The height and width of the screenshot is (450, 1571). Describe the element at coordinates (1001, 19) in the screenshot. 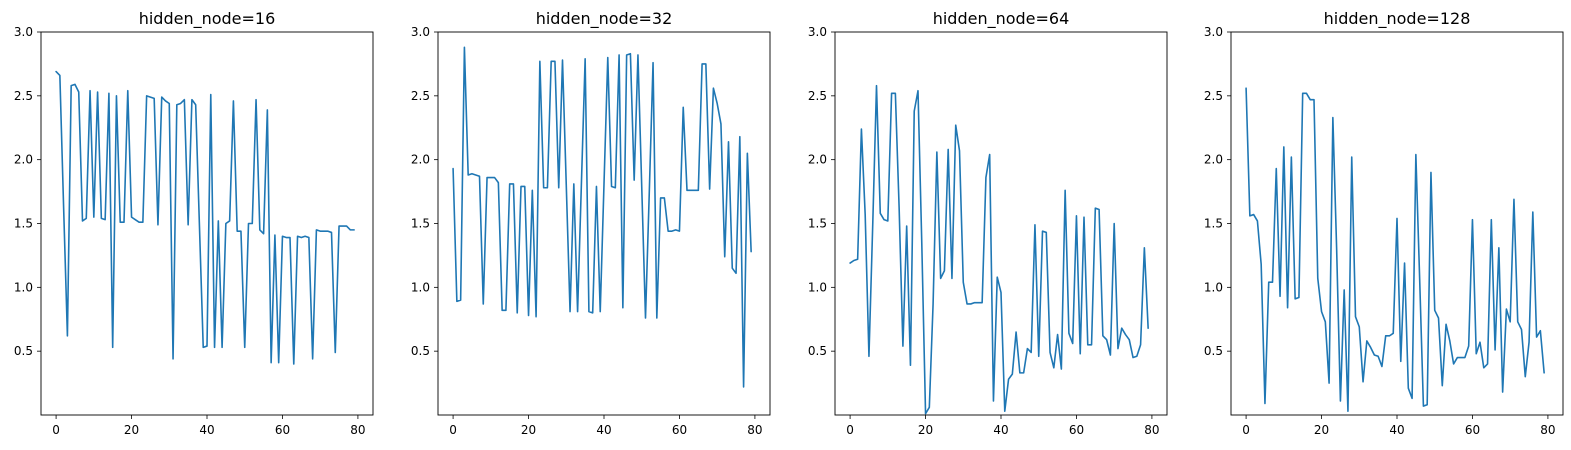

I see `subplot-title: hidden_node=64` at that location.